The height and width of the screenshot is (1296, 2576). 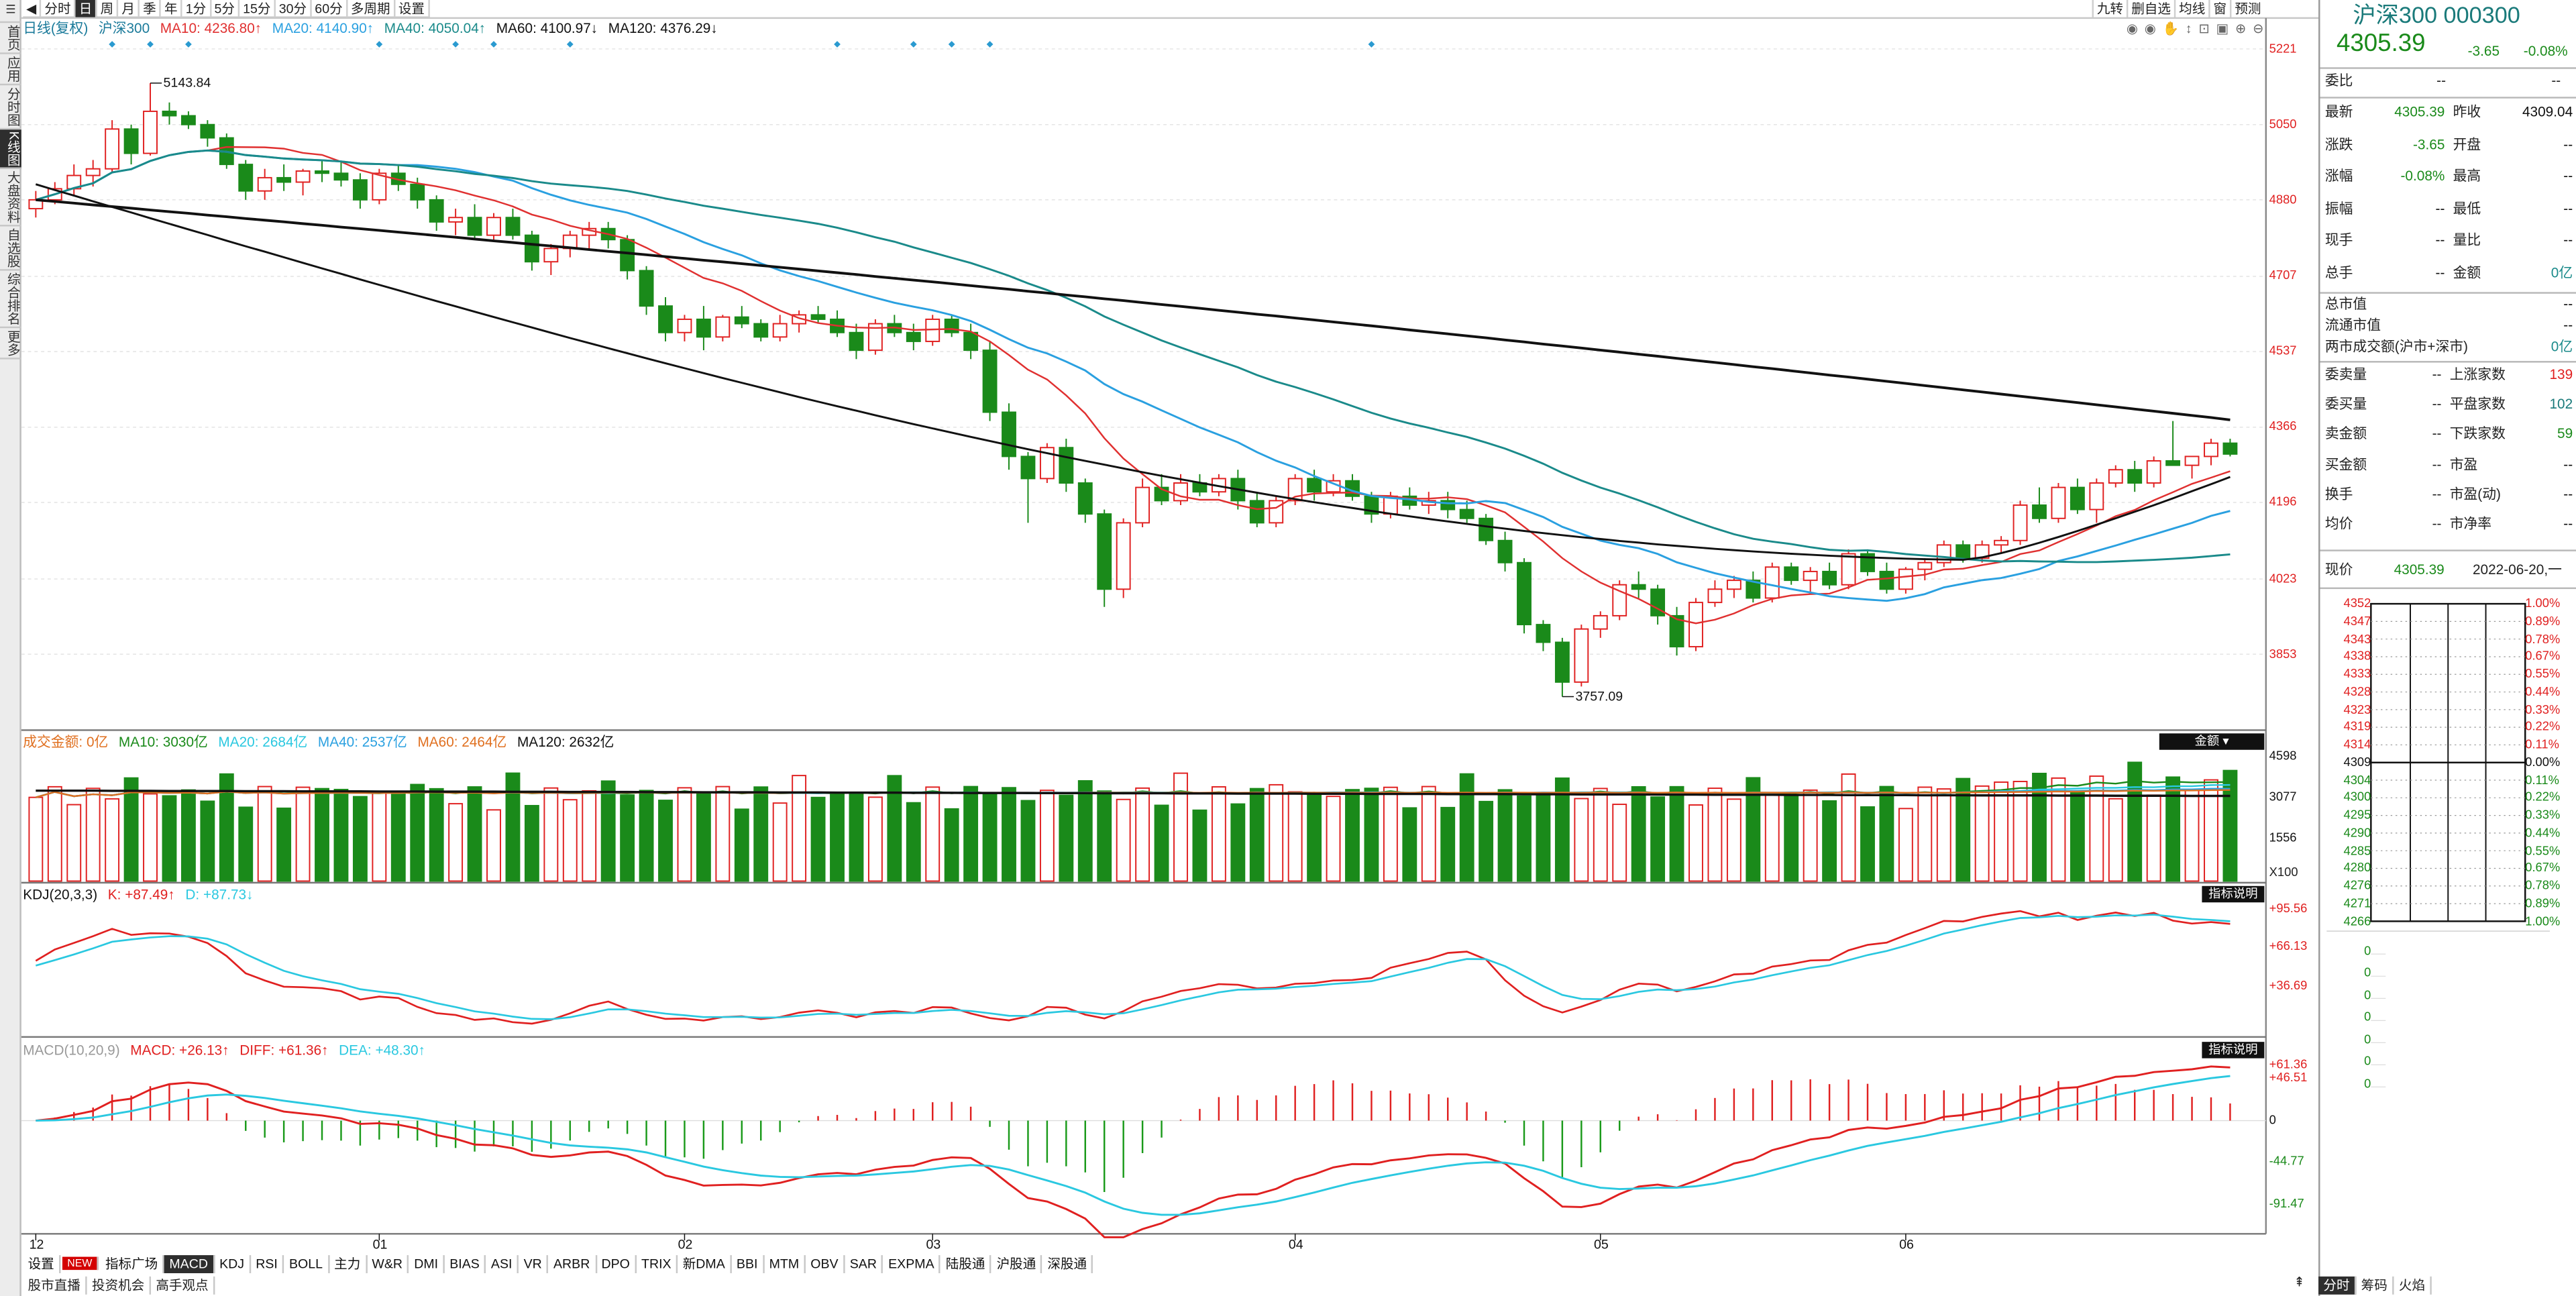 I want to click on macd-help-button: 指标说明, so click(x=2233, y=1050).